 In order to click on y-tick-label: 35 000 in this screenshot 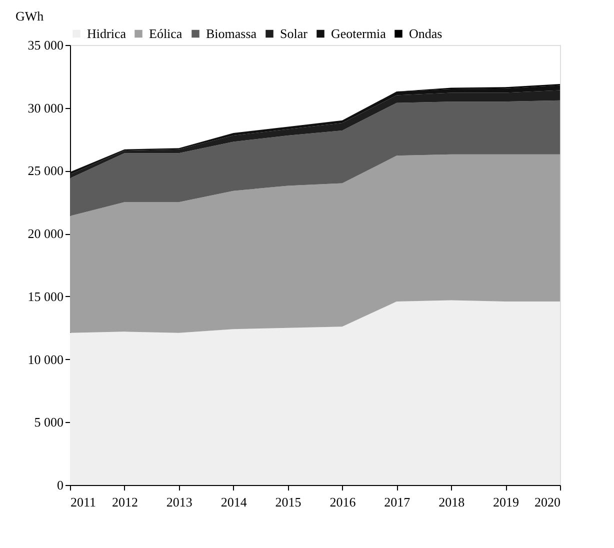, I will do `click(46, 45)`.